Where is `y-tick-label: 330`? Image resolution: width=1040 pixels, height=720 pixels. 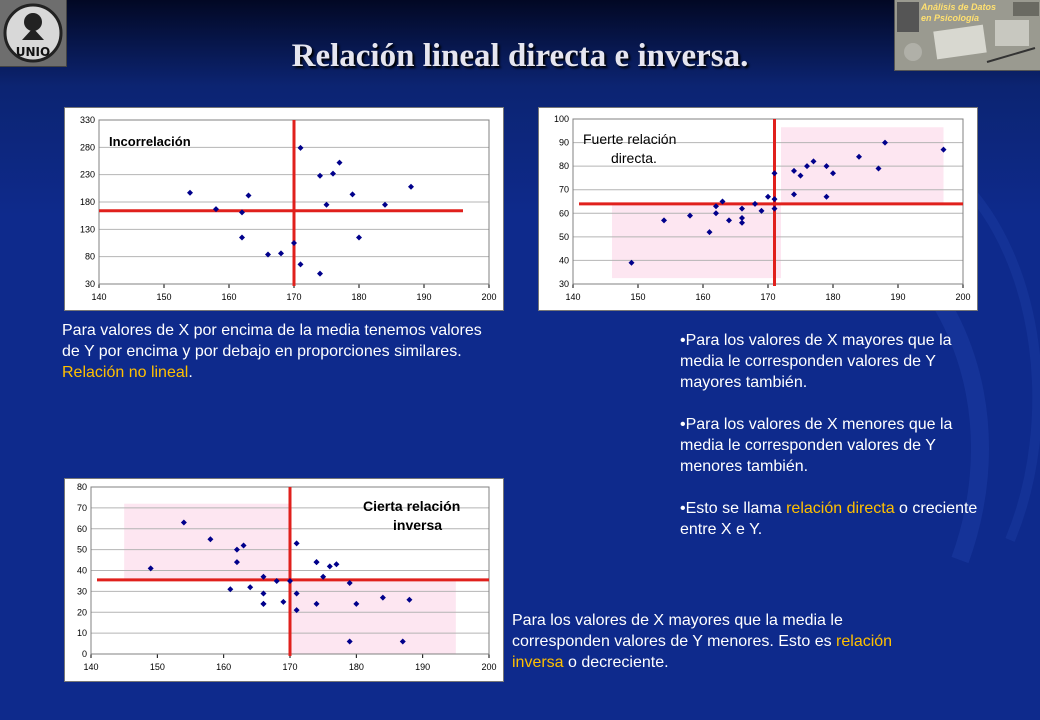 y-tick-label: 330 is located at coordinates (87, 120).